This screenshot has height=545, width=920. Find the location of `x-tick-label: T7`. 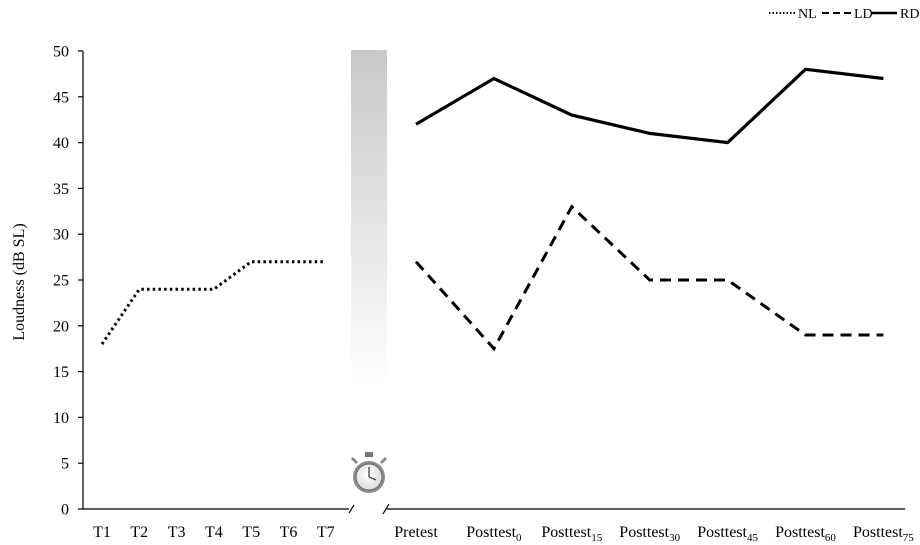

x-tick-label: T7 is located at coordinates (326, 532).